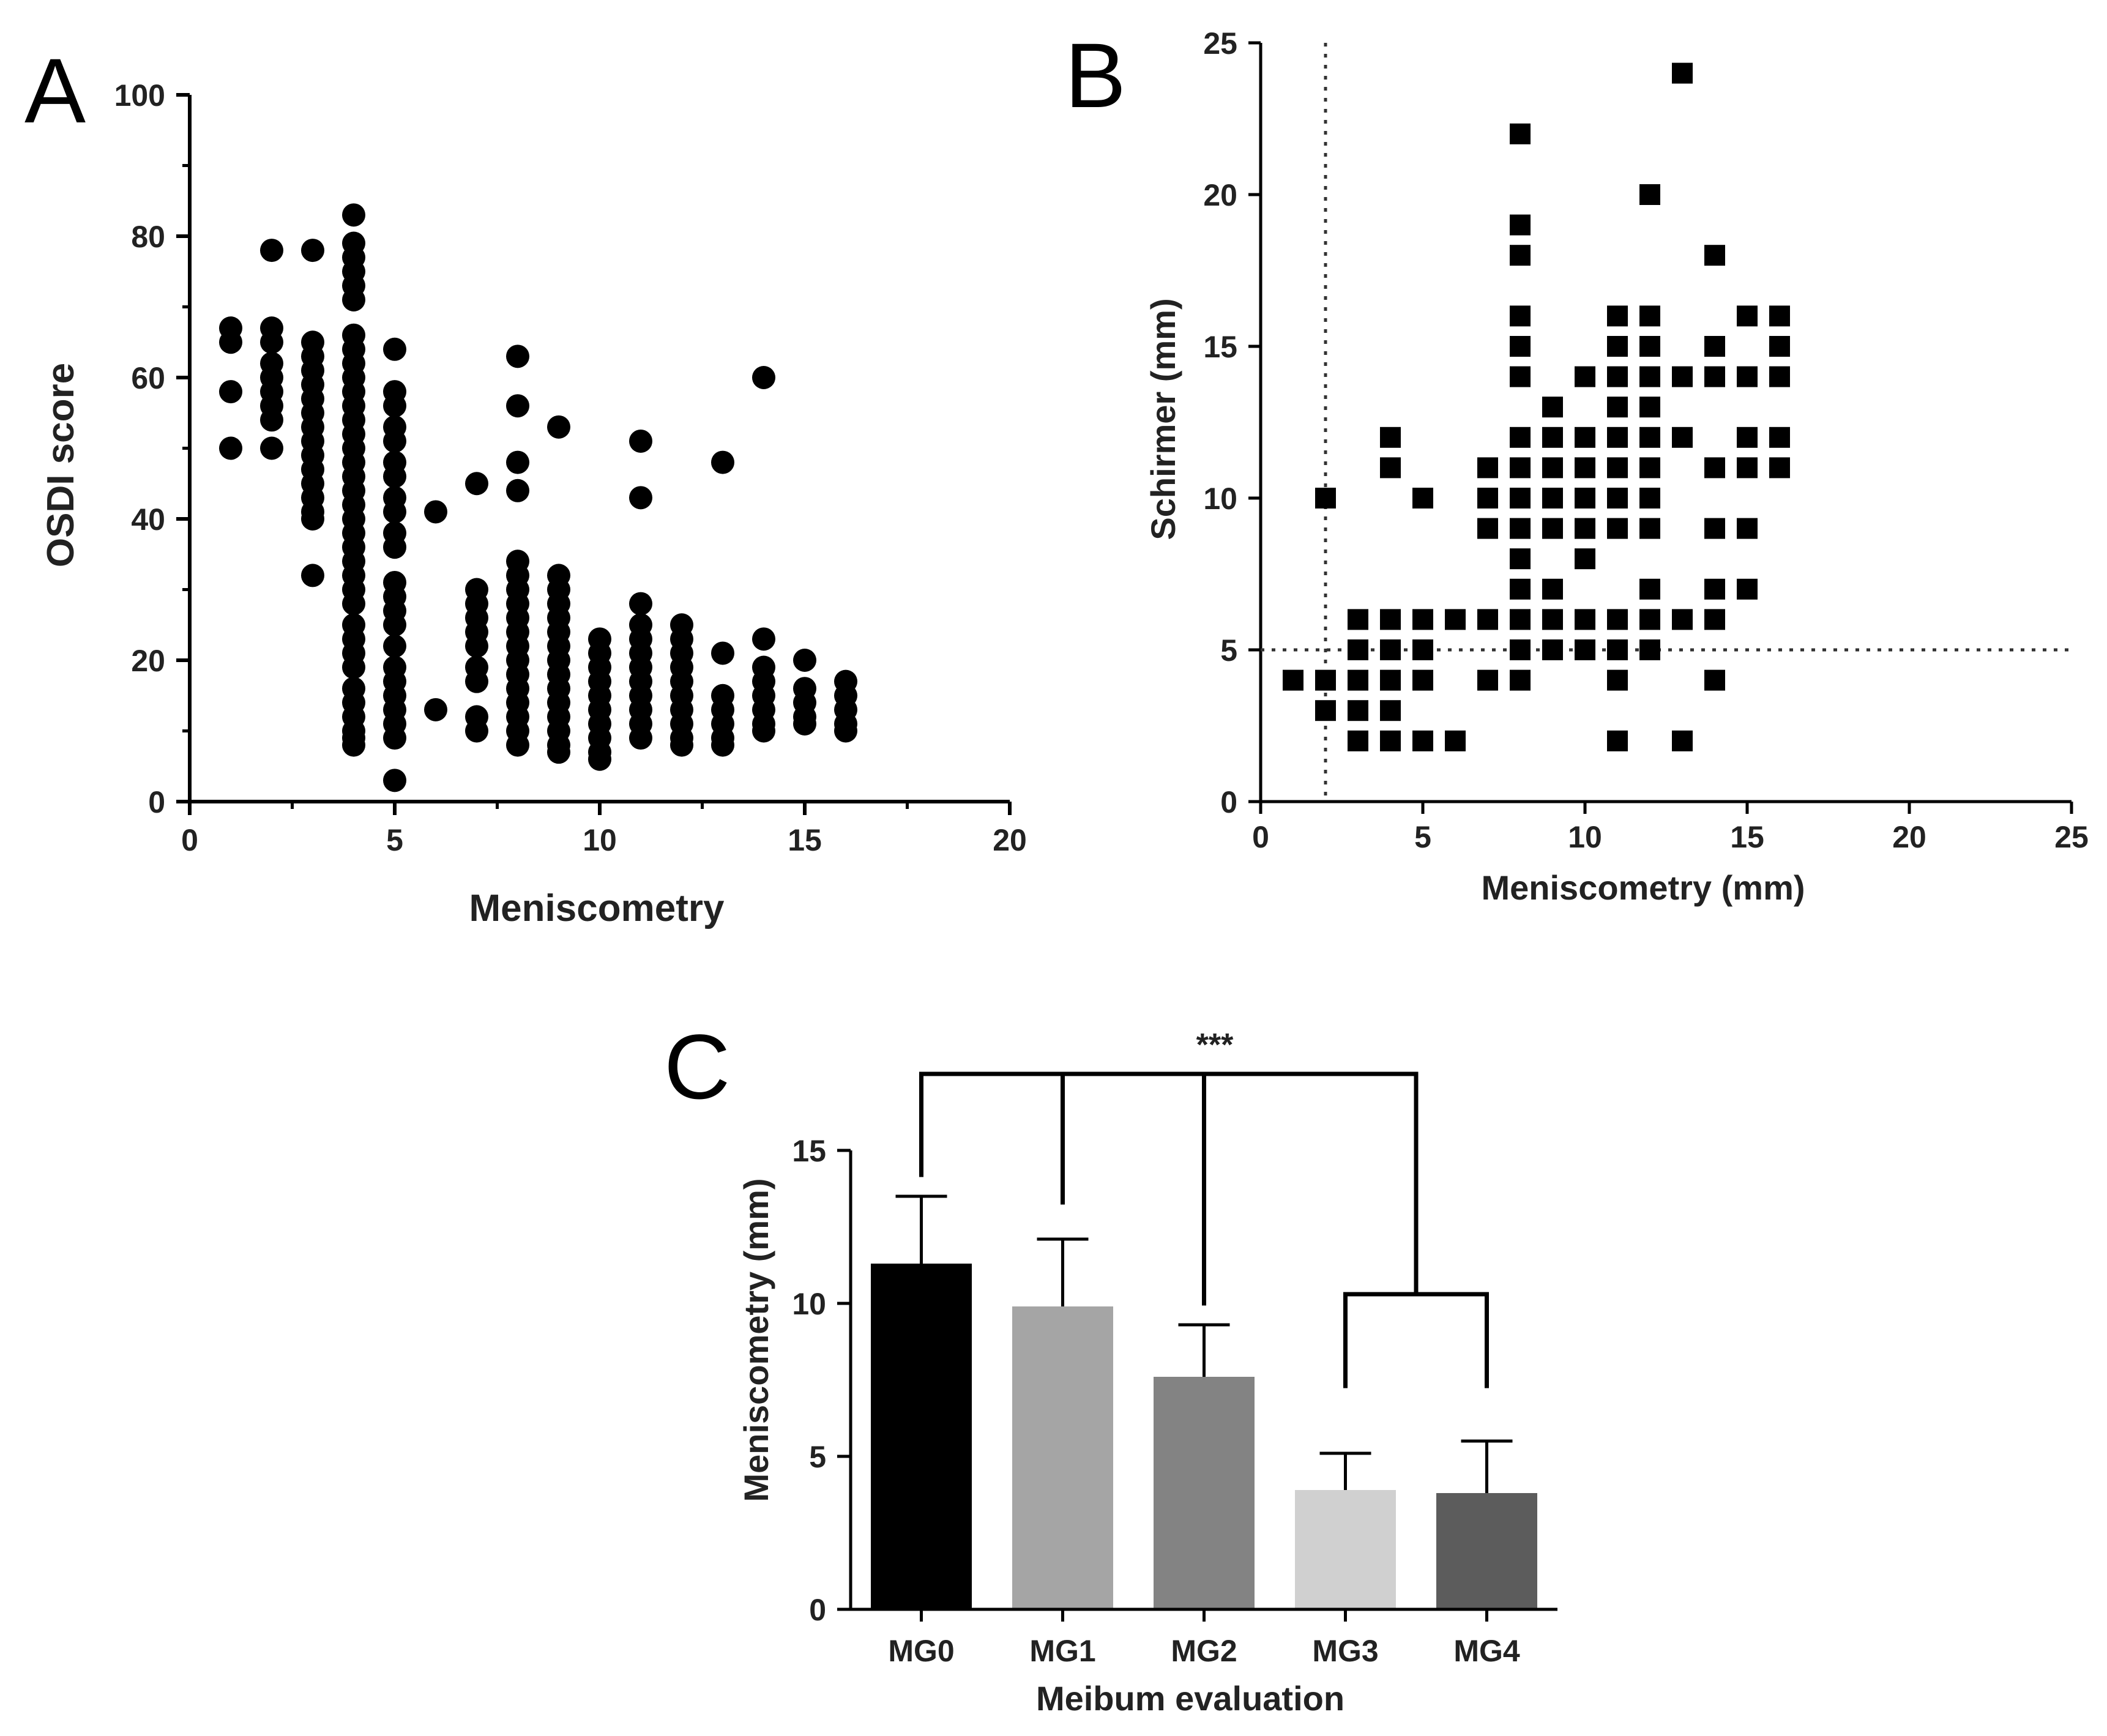 The width and height of the screenshot is (2107, 1736). Describe the element at coordinates (61, 465) in the screenshot. I see `chart-a-y-axis-title: OSDI score` at that location.